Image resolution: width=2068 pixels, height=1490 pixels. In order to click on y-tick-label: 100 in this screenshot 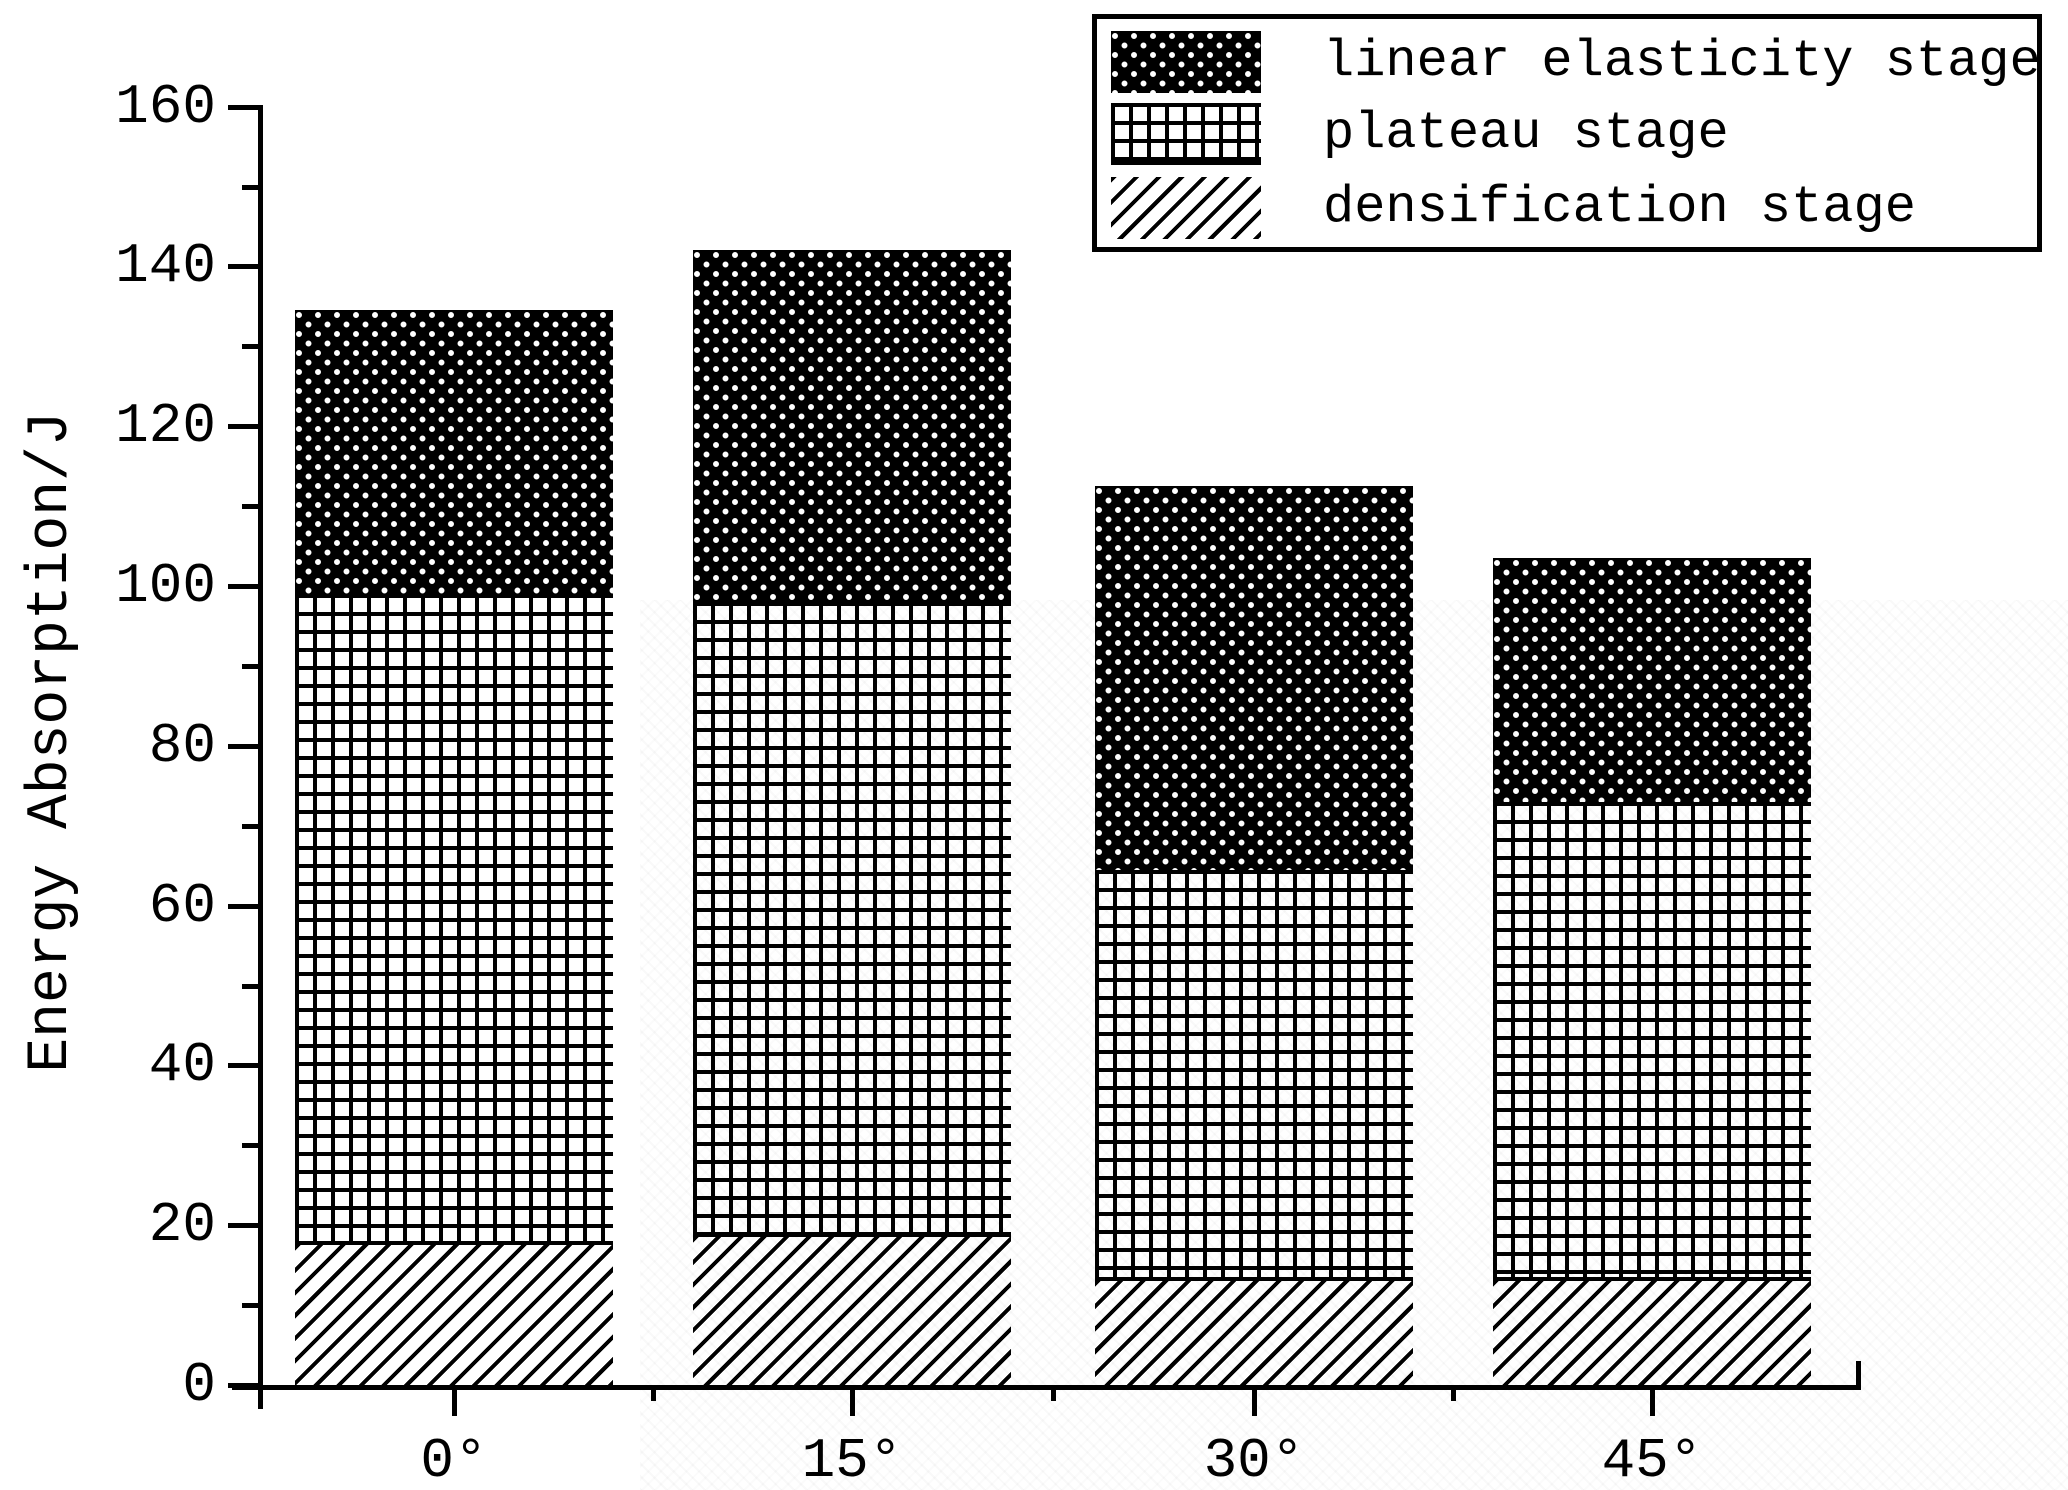, I will do `click(165, 586)`.